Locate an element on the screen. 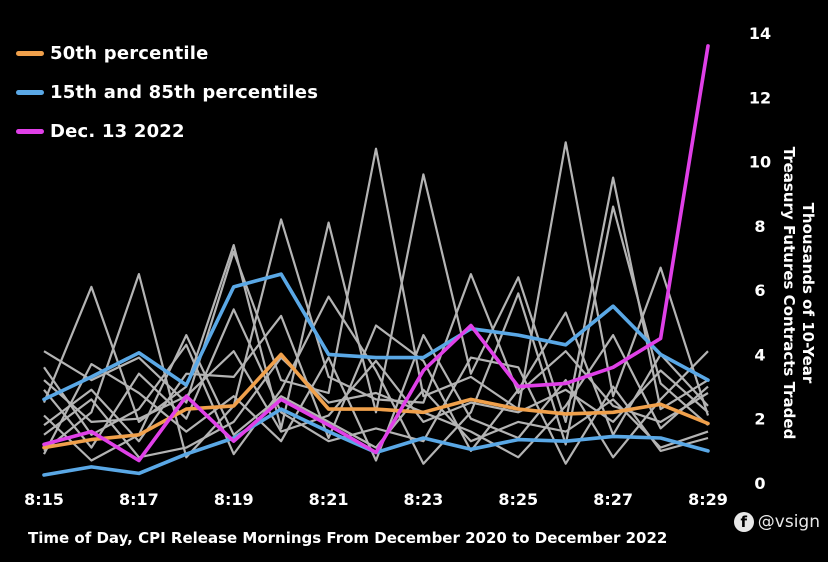  x-tick-label: 8:29 is located at coordinates (708, 499).